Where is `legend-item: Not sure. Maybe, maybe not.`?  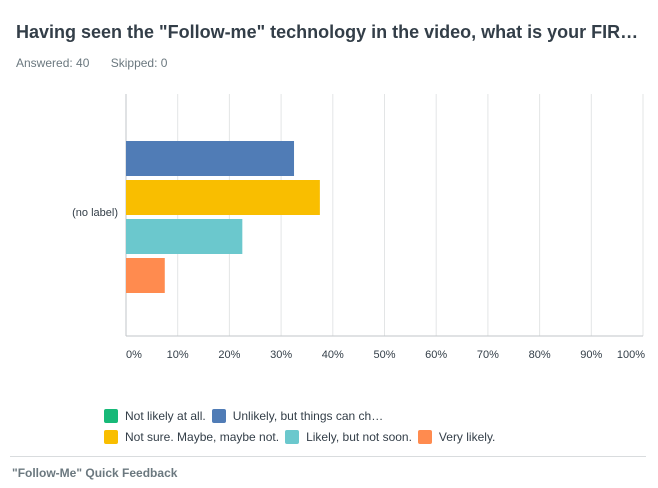 legend-item: Not sure. Maybe, maybe not. is located at coordinates (191, 437).